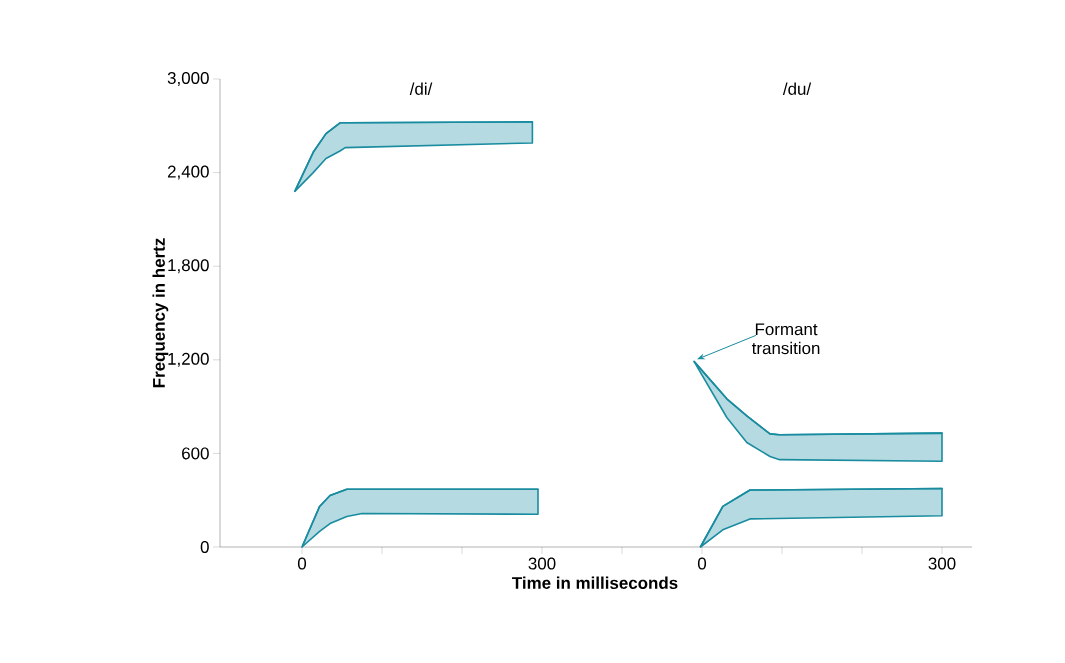 The height and width of the screenshot is (663, 1065). What do you see at coordinates (188, 172) in the screenshot?
I see `y-tick-label: 2,400` at bounding box center [188, 172].